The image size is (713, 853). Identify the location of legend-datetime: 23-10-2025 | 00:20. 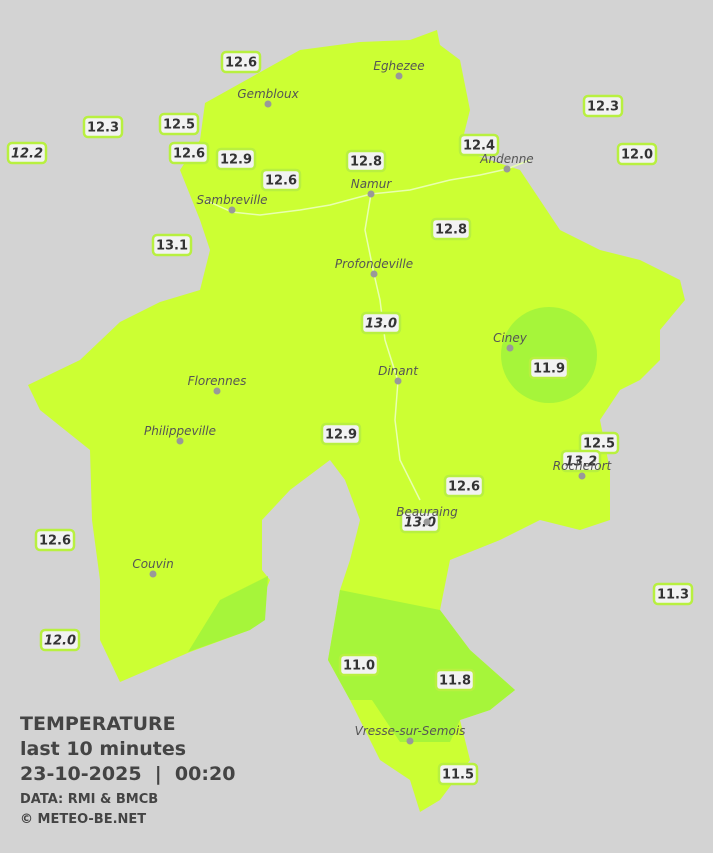
(127, 774).